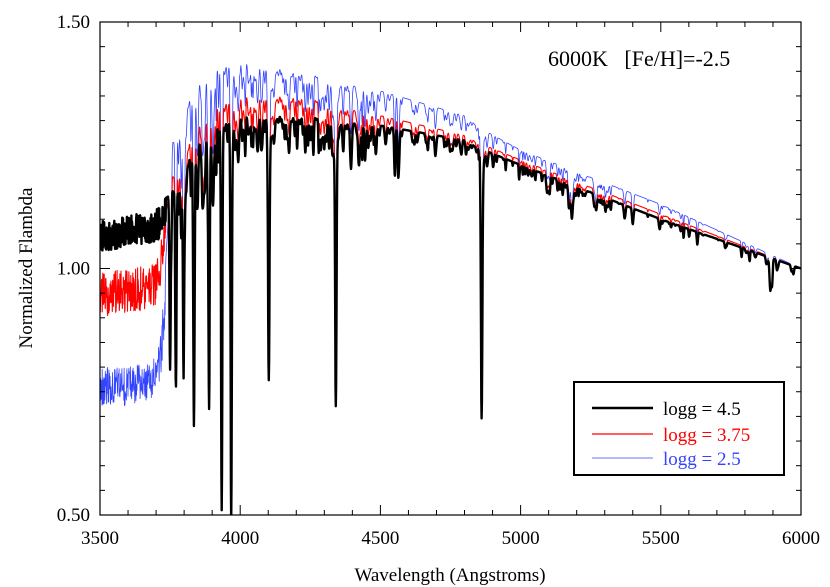  I want to click on y-tick-label: 0.50, so click(73, 515).